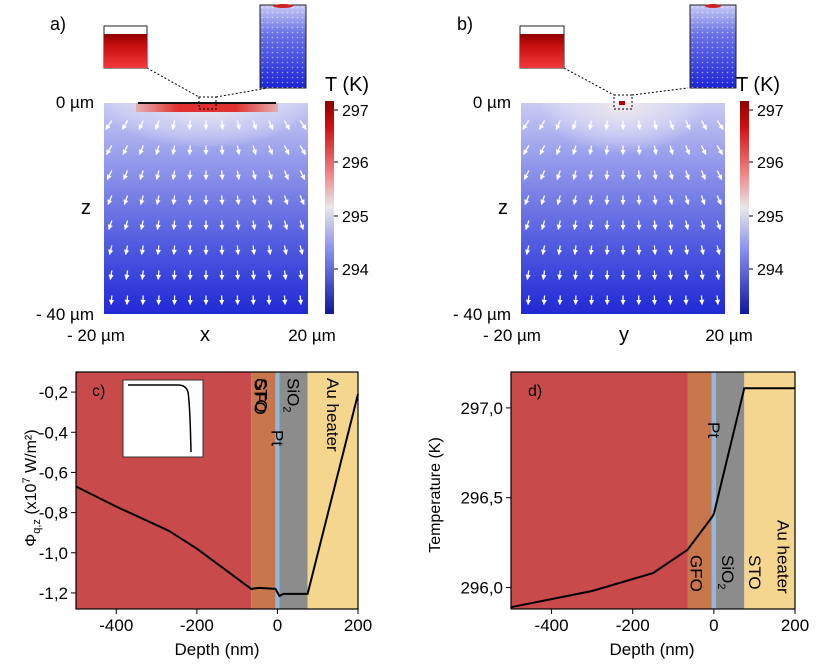 This screenshot has width=834, height=665. Describe the element at coordinates (503, 208) in the screenshot. I see `panel-b-z-label: z` at that location.